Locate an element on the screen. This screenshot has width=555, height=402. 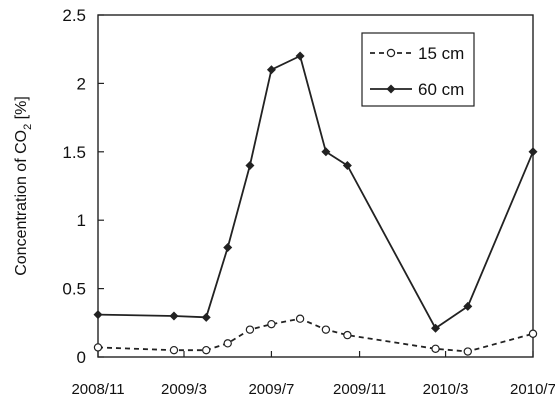
x-tick-label: 2009/11 is located at coordinates (359, 389).